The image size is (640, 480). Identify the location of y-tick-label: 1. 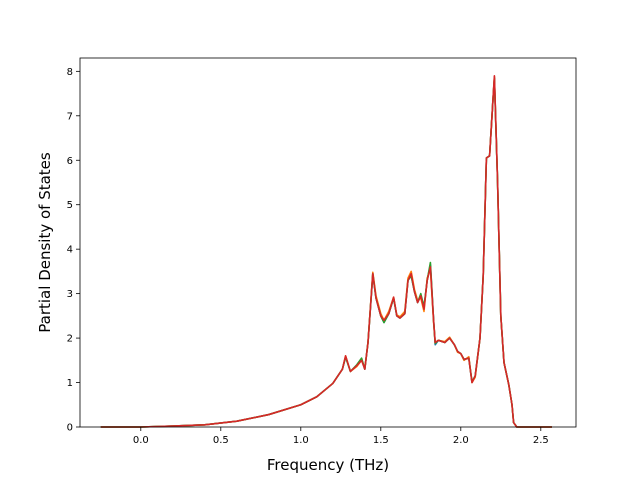
(70, 383).